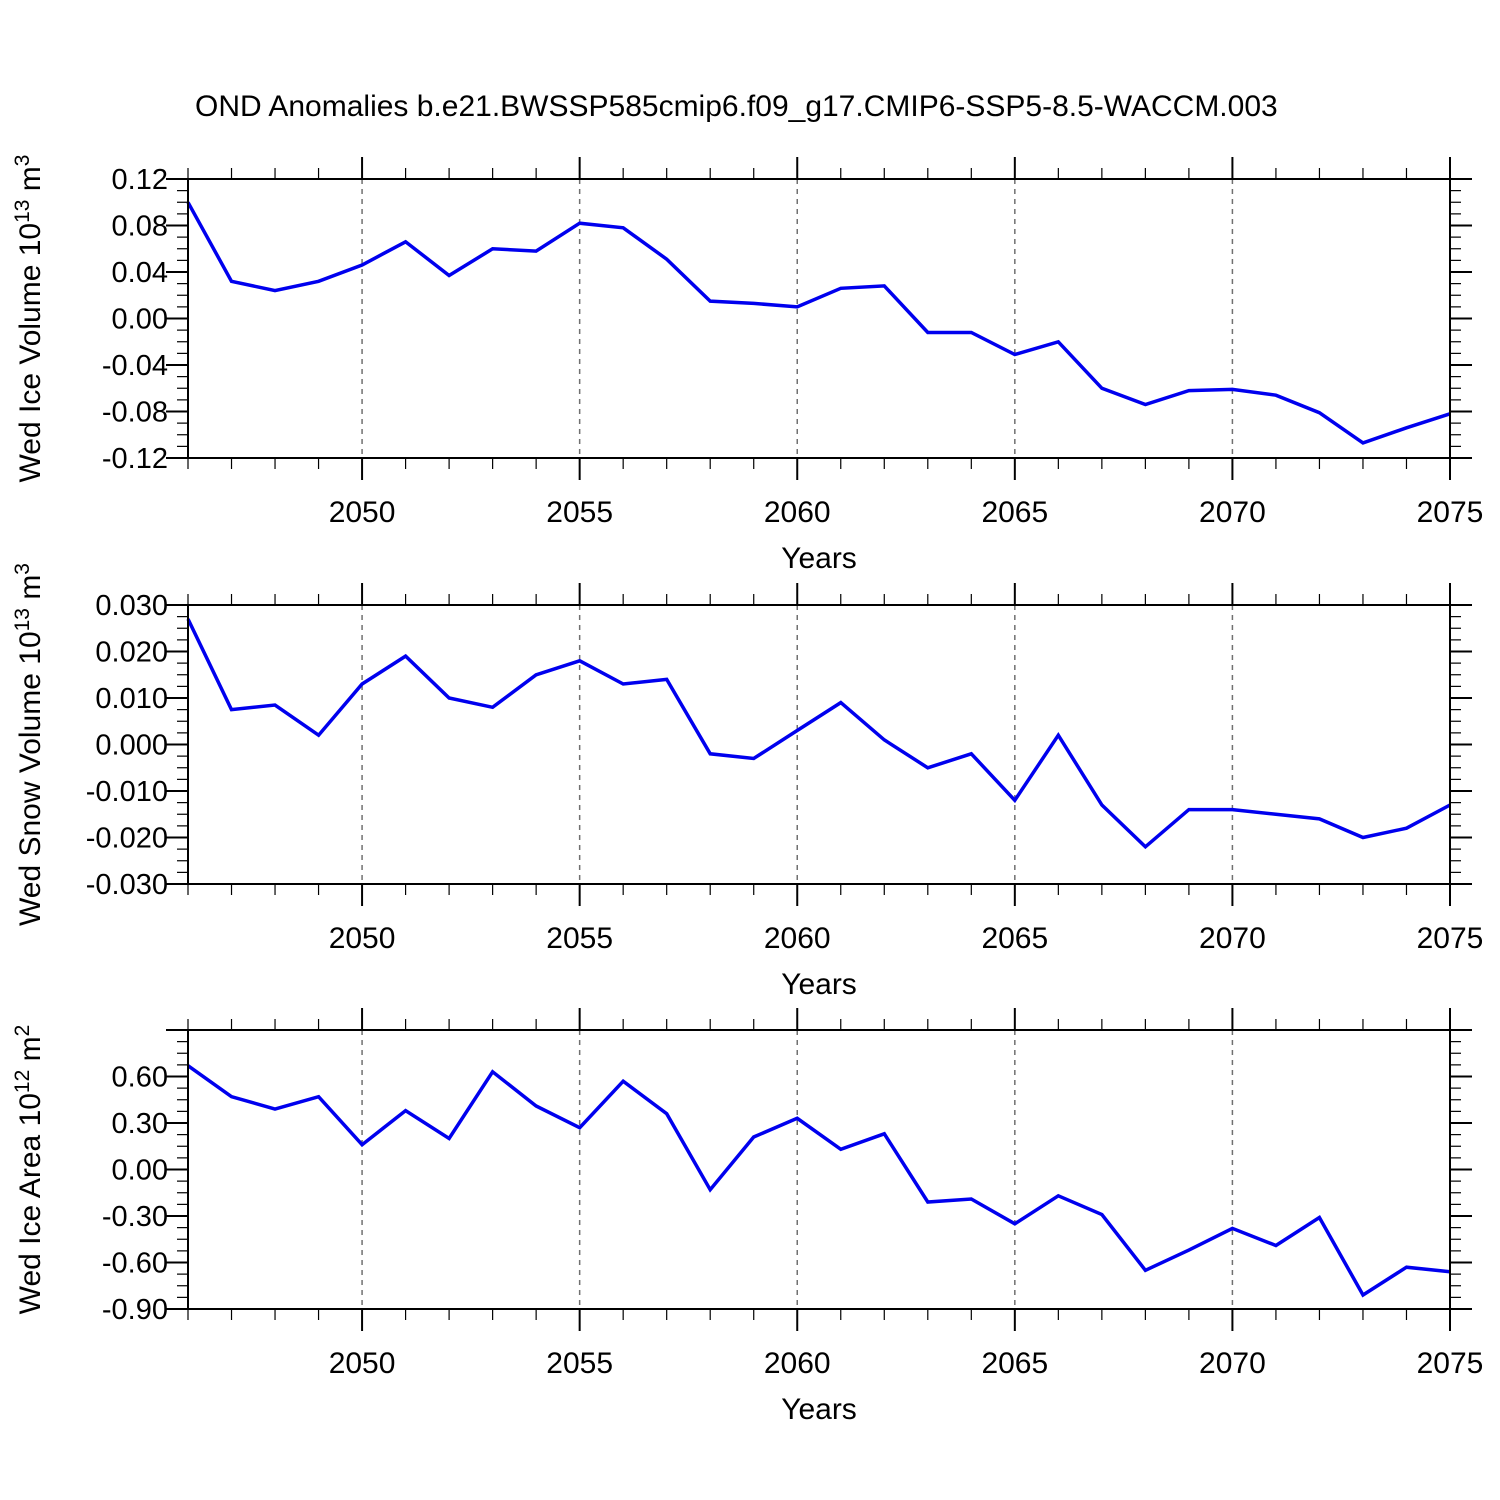 Image resolution: width=1500 pixels, height=1500 pixels. I want to click on wed-snow-volume-gridlines, so click(797, 744).